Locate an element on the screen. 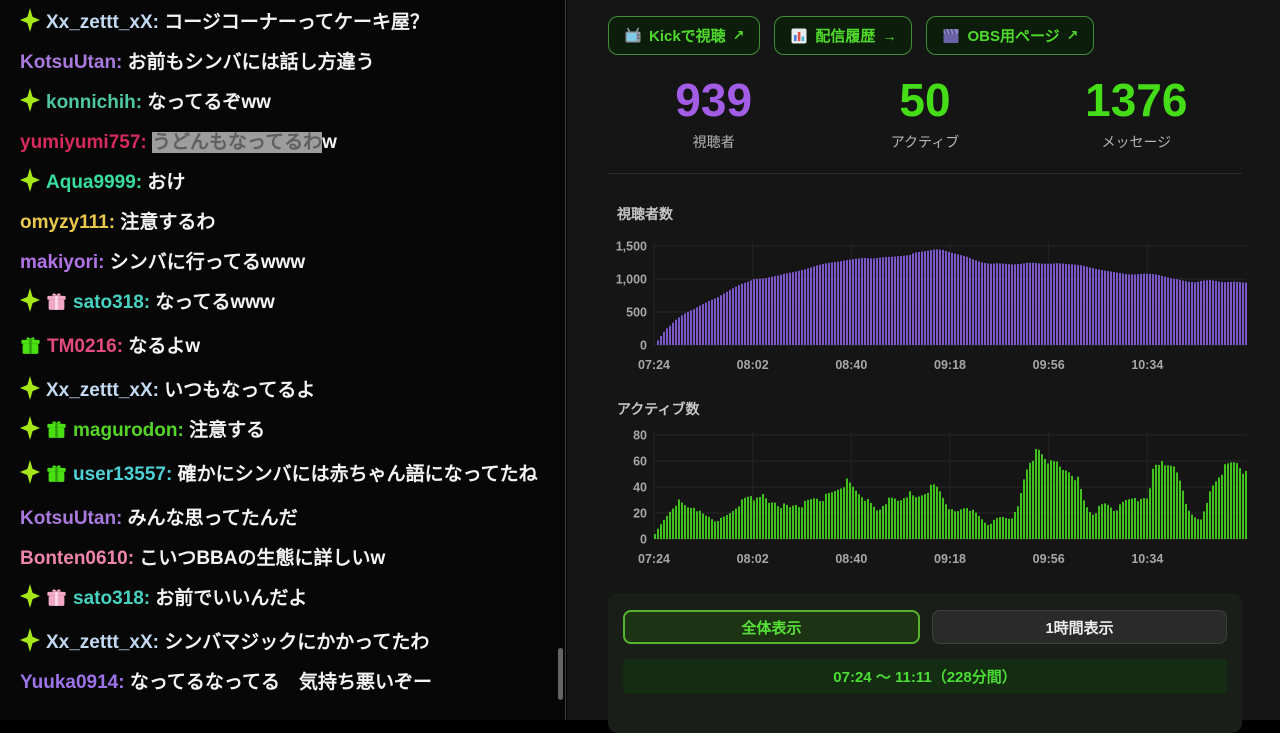 The image size is (1280, 733). svg-text: 08:02 is located at coordinates (753, 559).